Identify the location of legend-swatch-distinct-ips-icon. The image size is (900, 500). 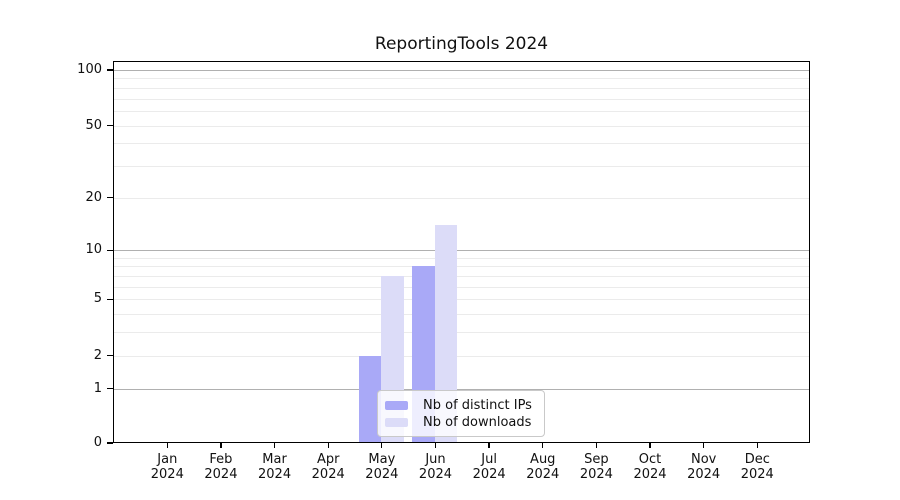
(396, 405).